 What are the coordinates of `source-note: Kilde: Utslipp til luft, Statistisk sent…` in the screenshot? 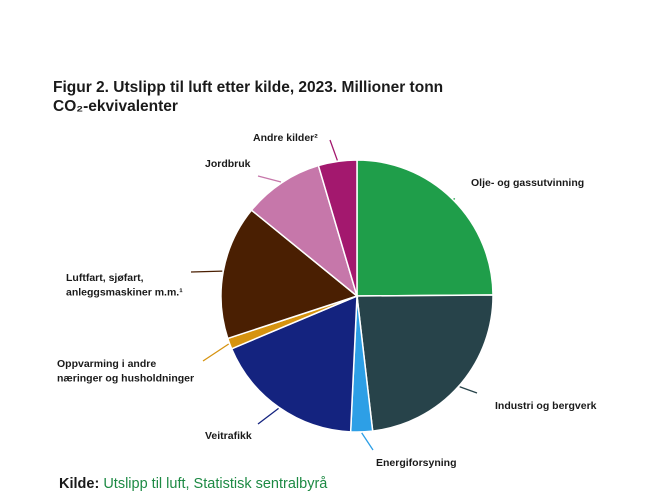 It's located at (193, 484).